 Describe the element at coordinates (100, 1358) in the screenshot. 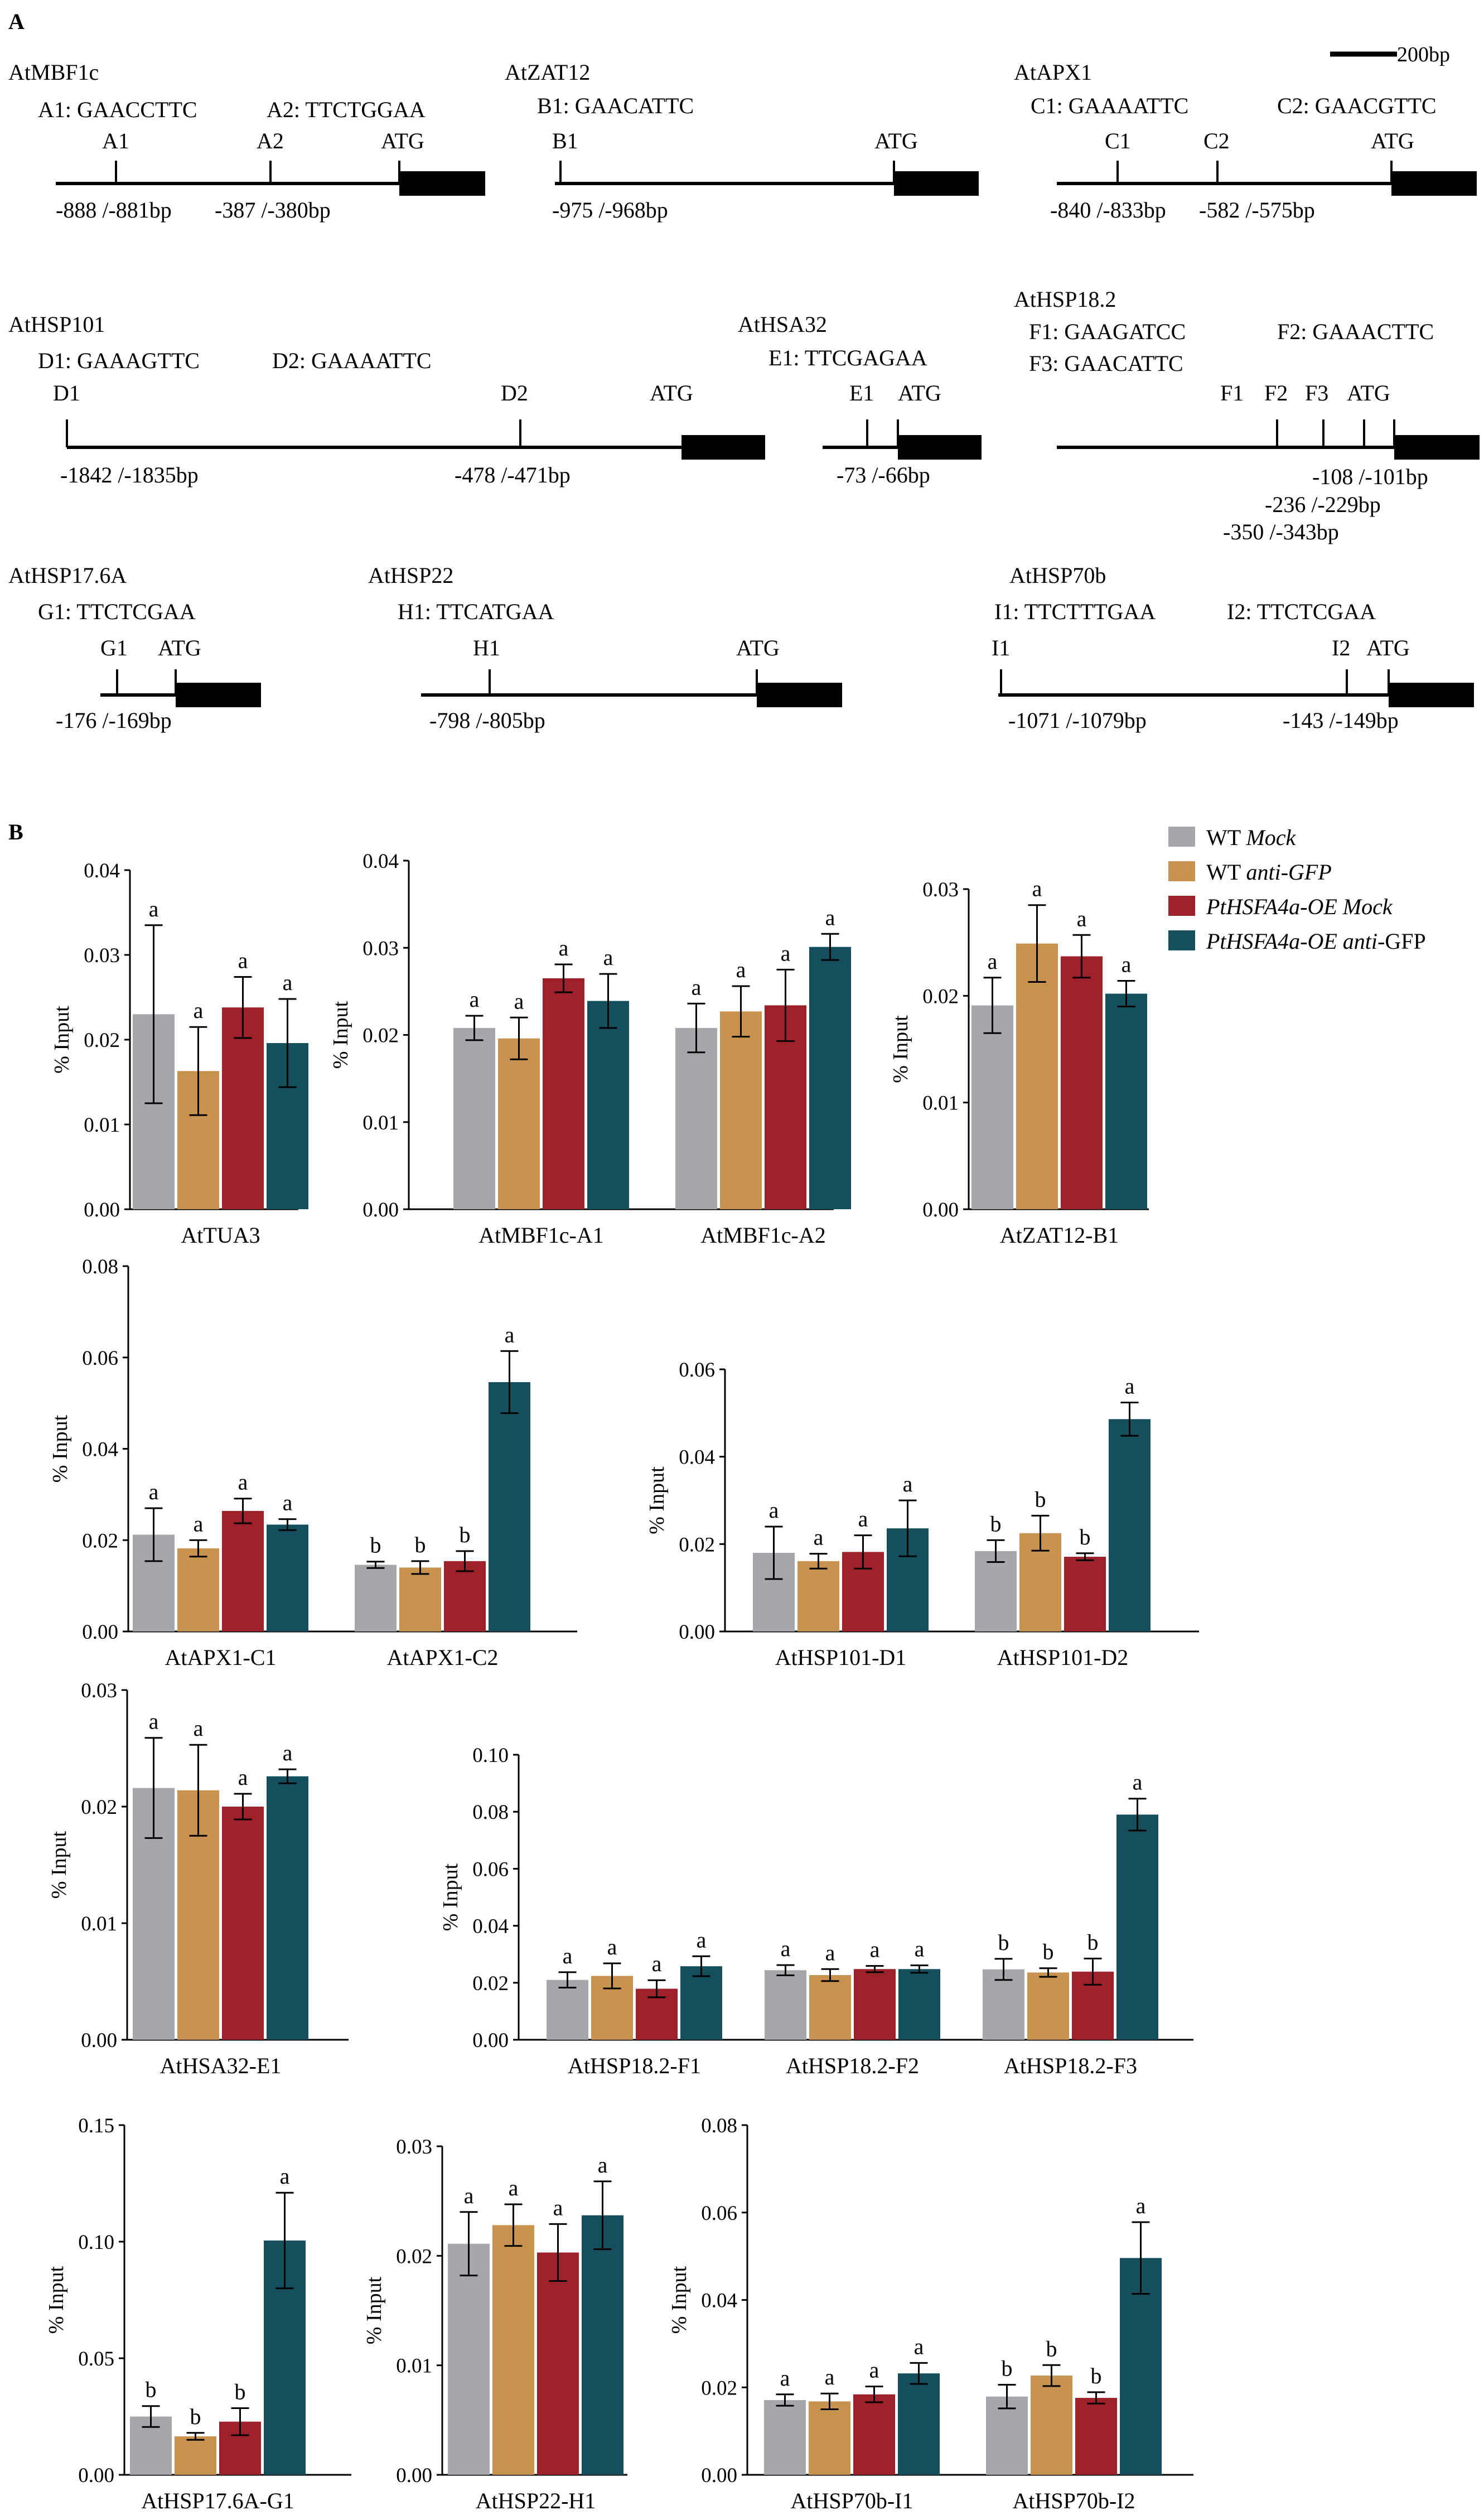

I see `y-tick-label: 0.06` at that location.